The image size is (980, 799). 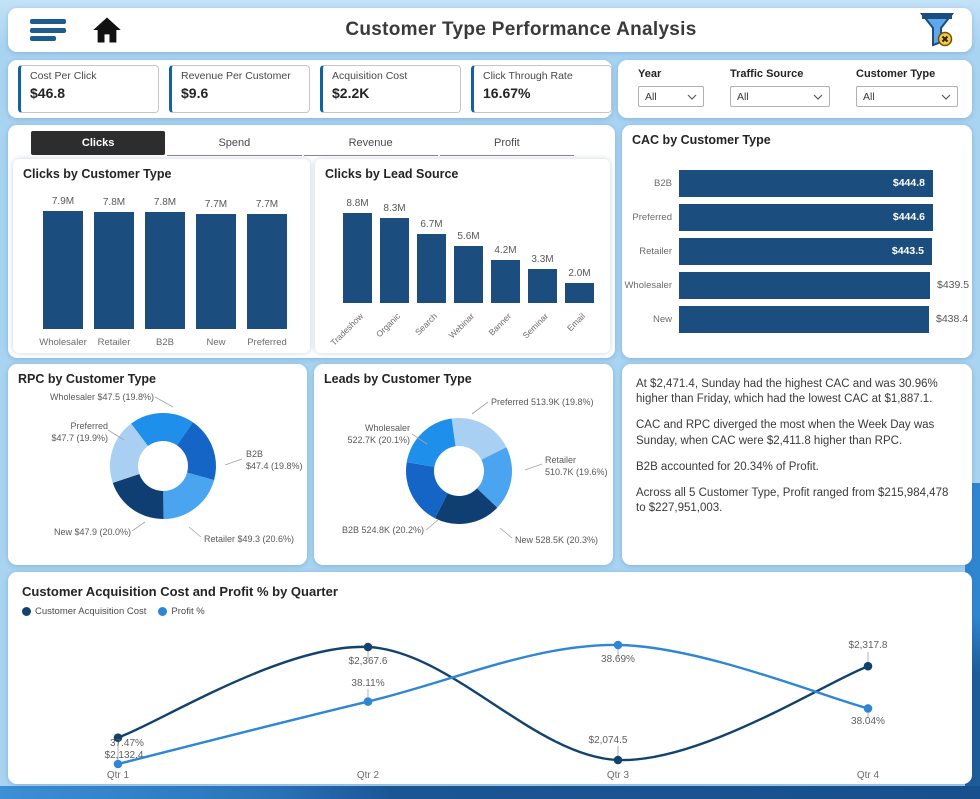 What do you see at coordinates (101, 397) in the screenshot?
I see `donut-label-wholesaler: Wholesaler $47.5 (19.8%)` at bounding box center [101, 397].